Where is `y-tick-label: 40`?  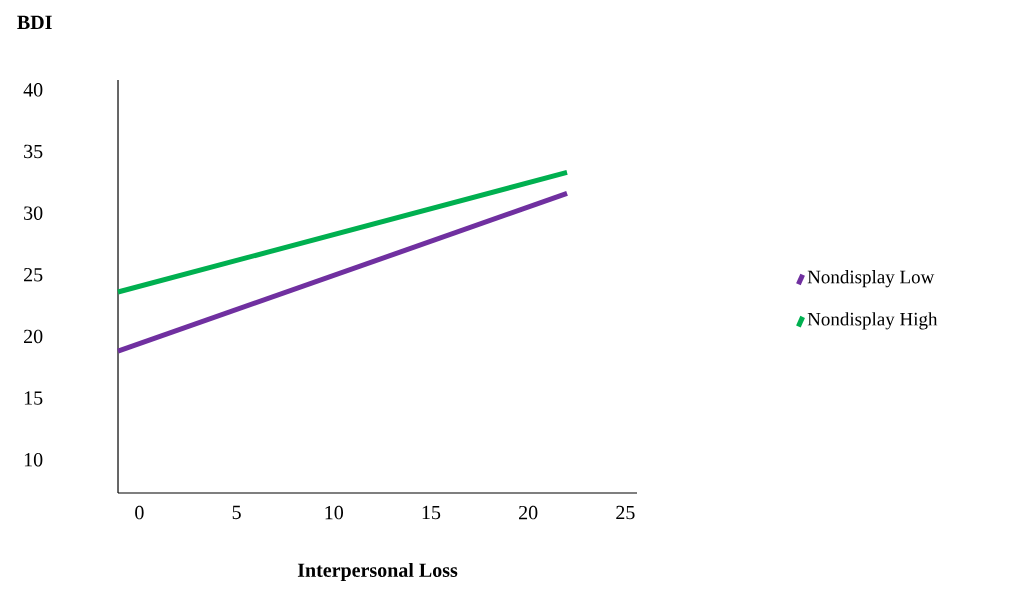 y-tick-label: 40 is located at coordinates (33, 90).